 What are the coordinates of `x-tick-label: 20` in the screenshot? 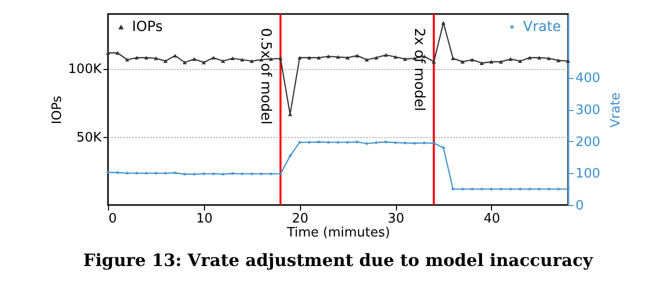 It's located at (300, 219).